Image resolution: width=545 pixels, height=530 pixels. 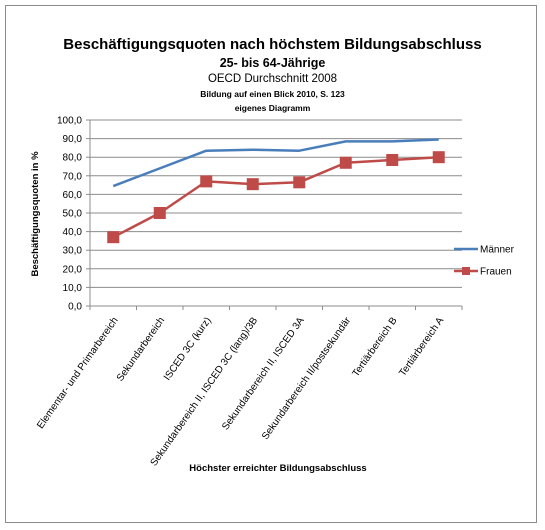 What do you see at coordinates (497, 250) in the screenshot?
I see `legend-label-1: Männer` at bounding box center [497, 250].